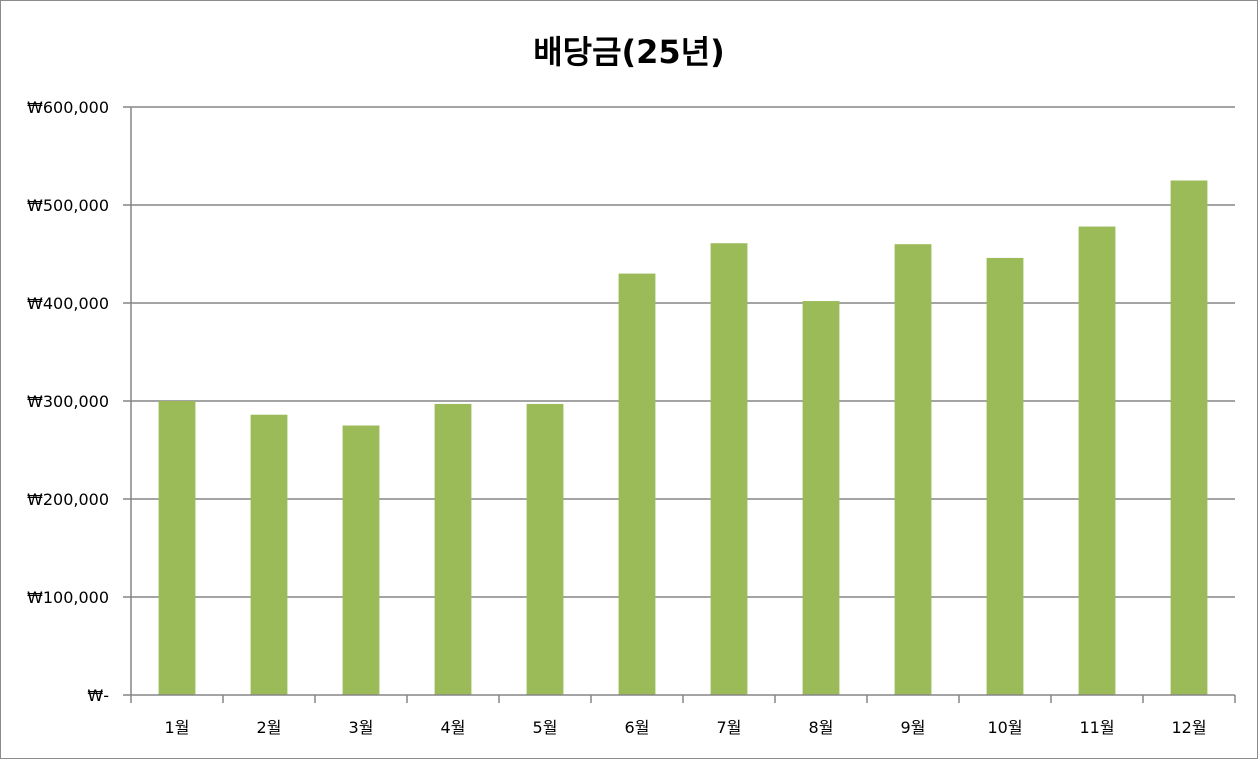  What do you see at coordinates (637, 727) in the screenshot?
I see `x-tick-label: 6월` at bounding box center [637, 727].